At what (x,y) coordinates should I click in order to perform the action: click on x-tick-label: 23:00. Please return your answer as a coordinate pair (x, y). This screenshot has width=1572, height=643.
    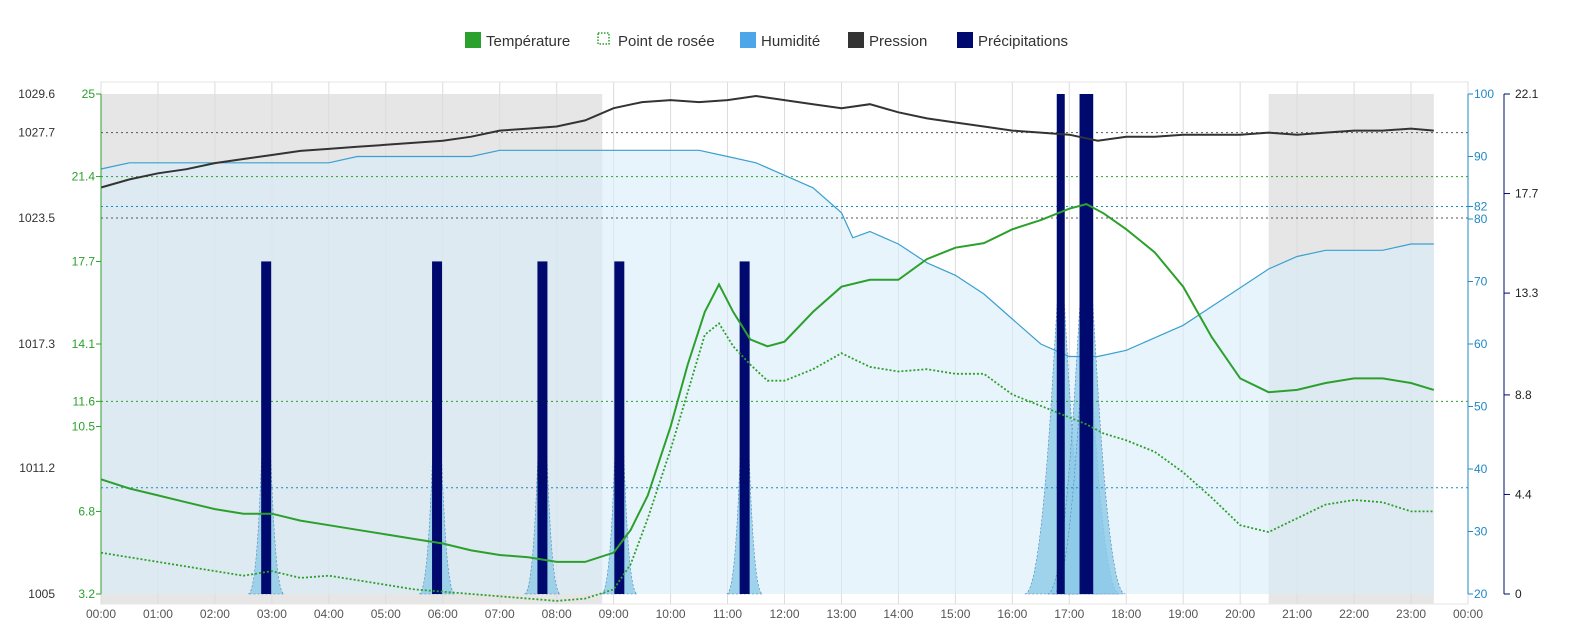
    Looking at the image, I should click on (1411, 614).